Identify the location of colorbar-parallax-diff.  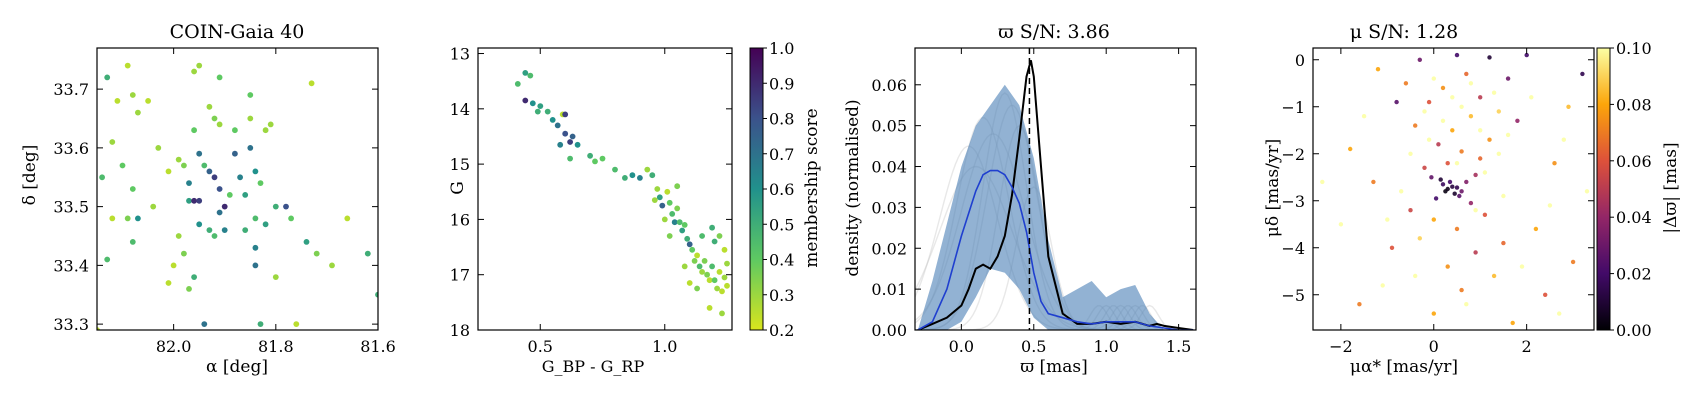
(1603, 189).